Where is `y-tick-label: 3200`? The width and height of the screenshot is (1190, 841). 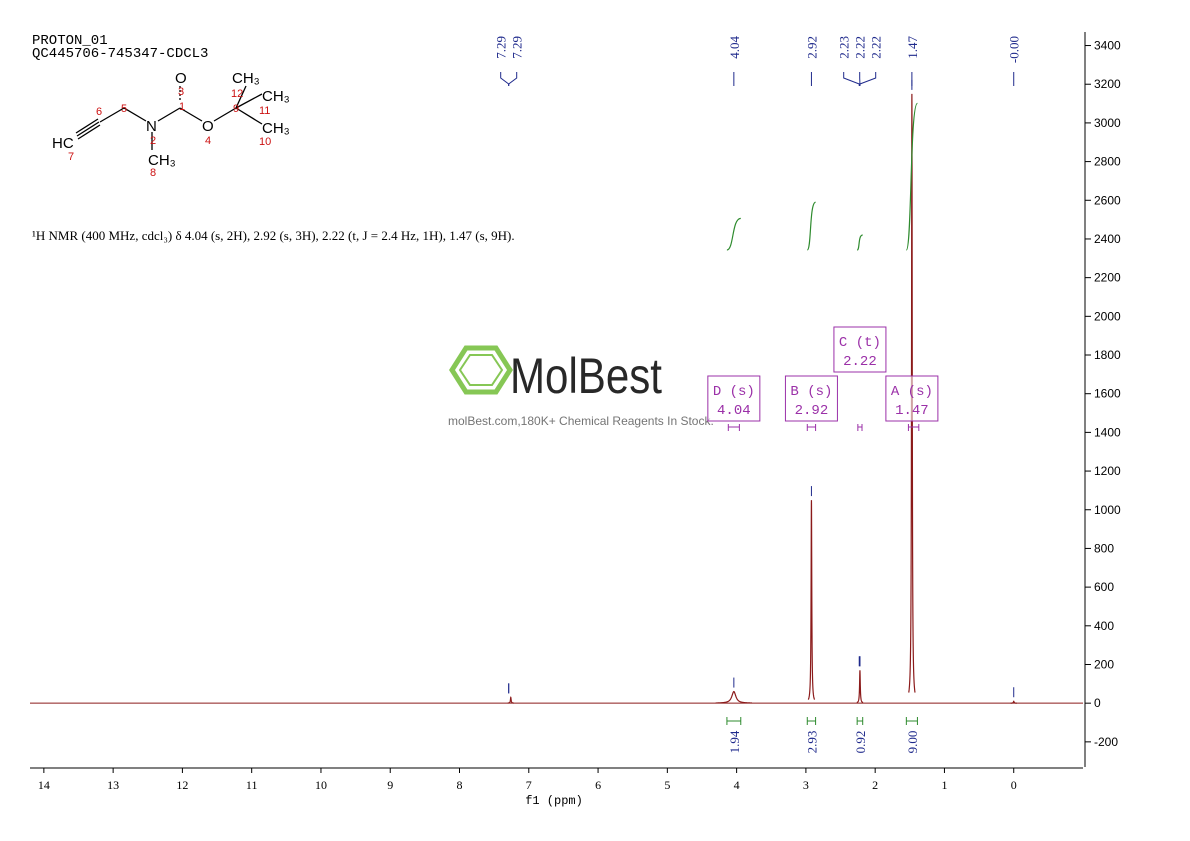 y-tick-label: 3200 is located at coordinates (1107, 84).